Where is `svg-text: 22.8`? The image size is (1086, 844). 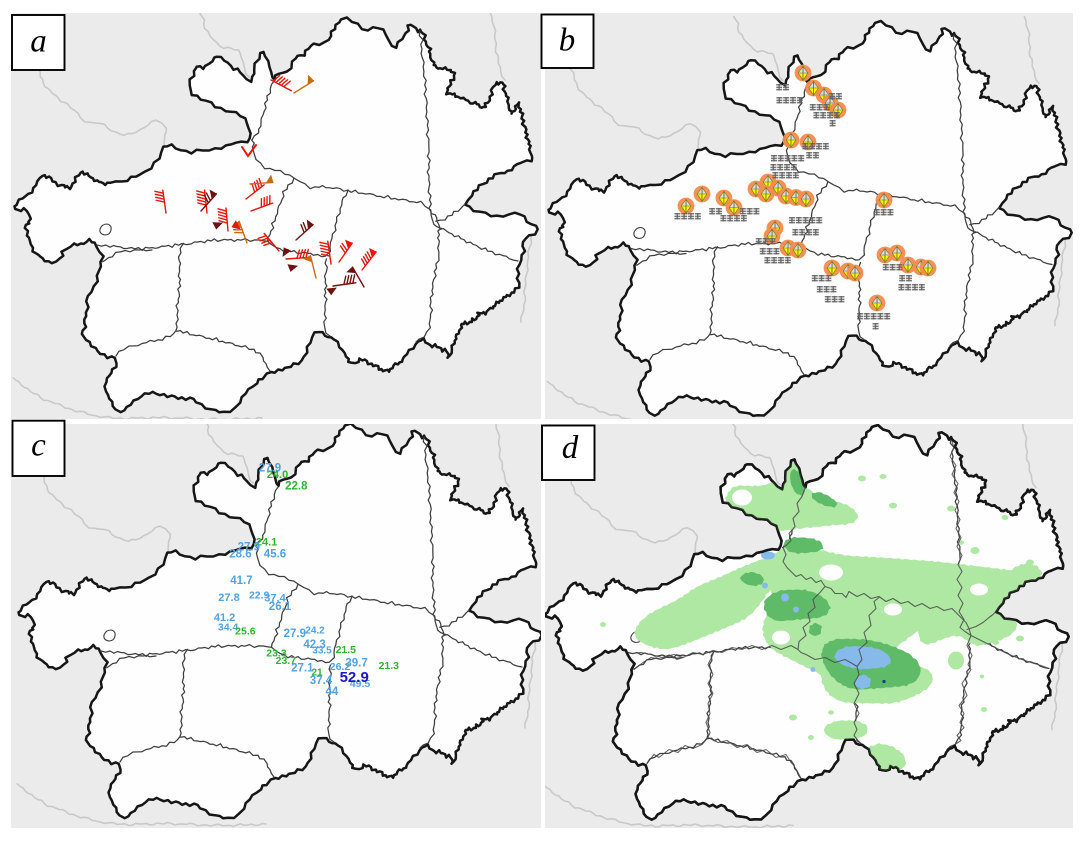
svg-text: 22.8 is located at coordinates (296, 486).